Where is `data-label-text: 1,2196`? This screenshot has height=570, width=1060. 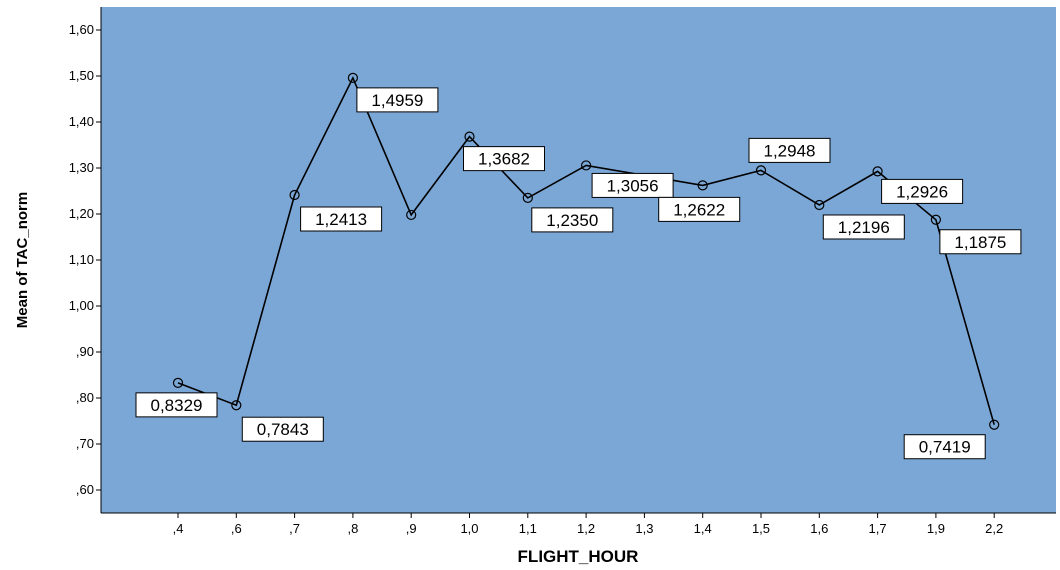 data-label-text: 1,2196 is located at coordinates (864, 227).